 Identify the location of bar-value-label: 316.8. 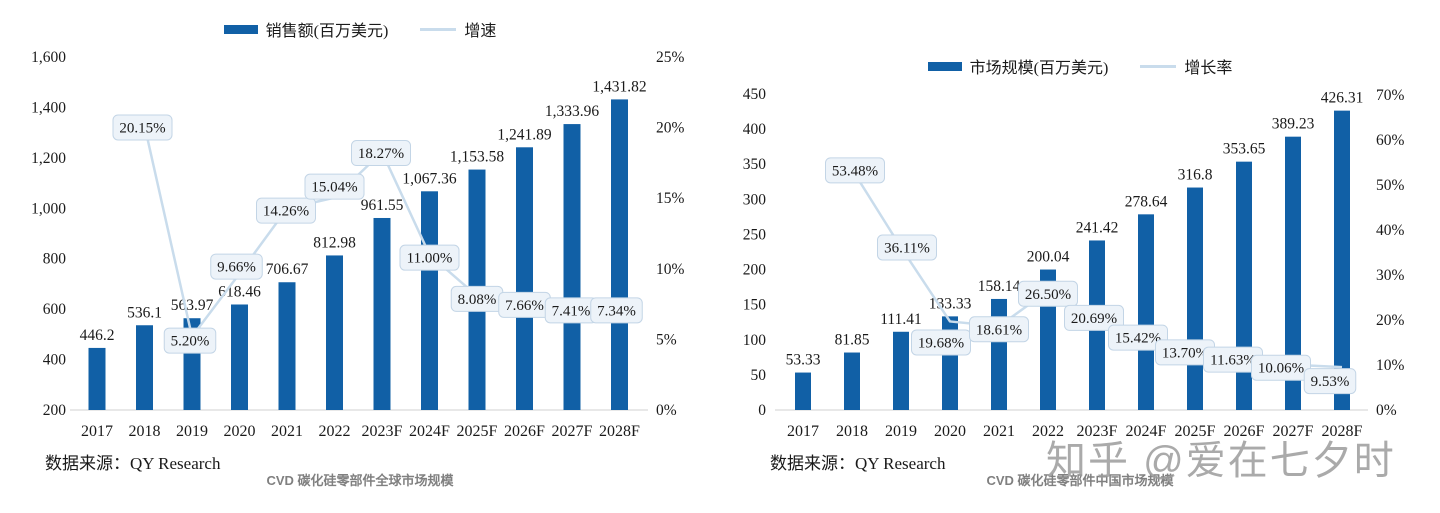
(1195, 175).